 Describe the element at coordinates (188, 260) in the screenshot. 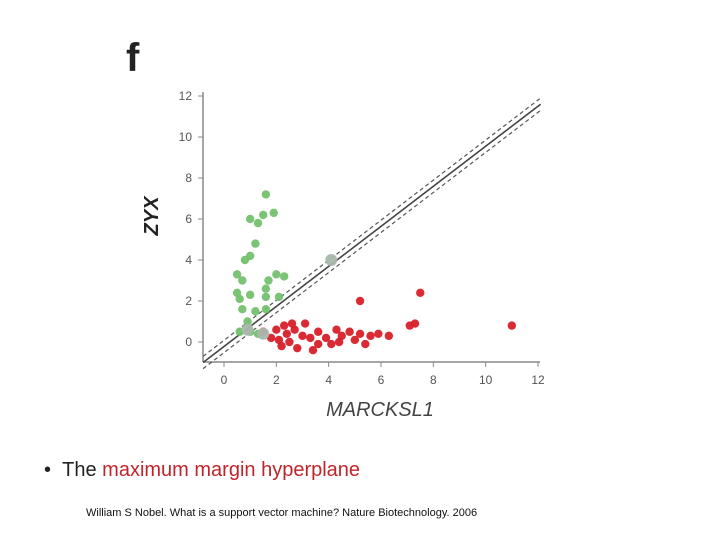

I see `y-tick-label: 4` at that location.